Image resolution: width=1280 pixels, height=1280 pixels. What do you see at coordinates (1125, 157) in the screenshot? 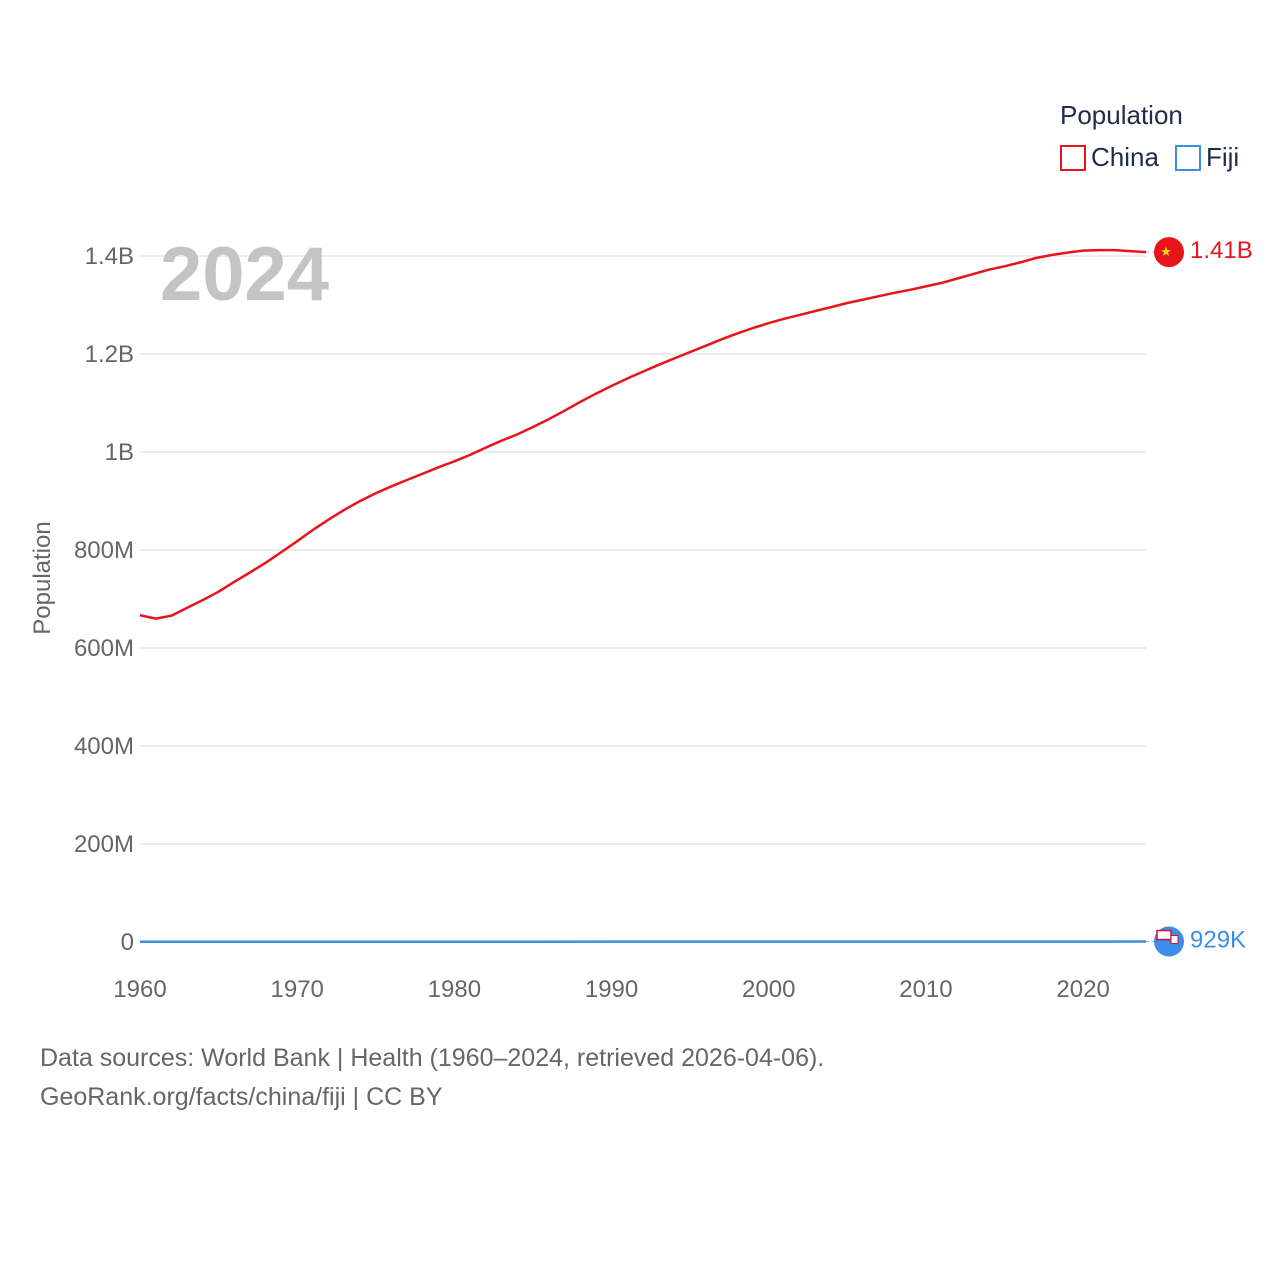
I see `legend-label-china: China` at bounding box center [1125, 157].